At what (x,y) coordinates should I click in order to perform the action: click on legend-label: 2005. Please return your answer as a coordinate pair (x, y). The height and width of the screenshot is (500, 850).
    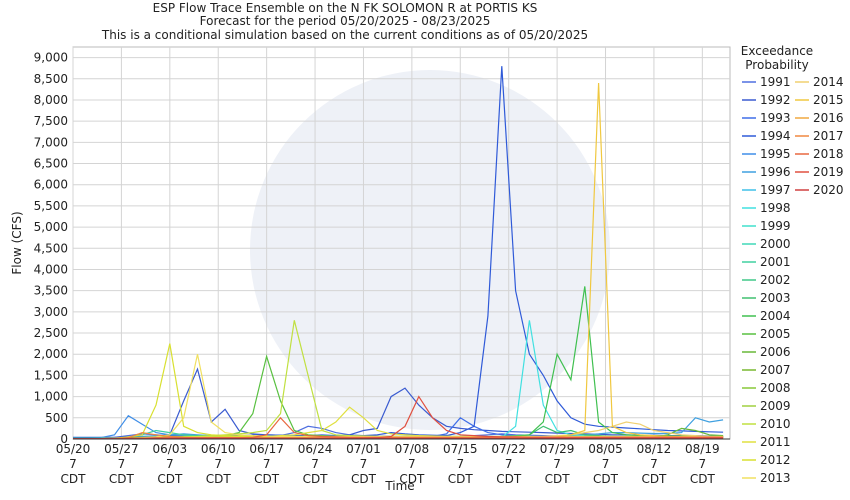
    Looking at the image, I should click on (775, 334).